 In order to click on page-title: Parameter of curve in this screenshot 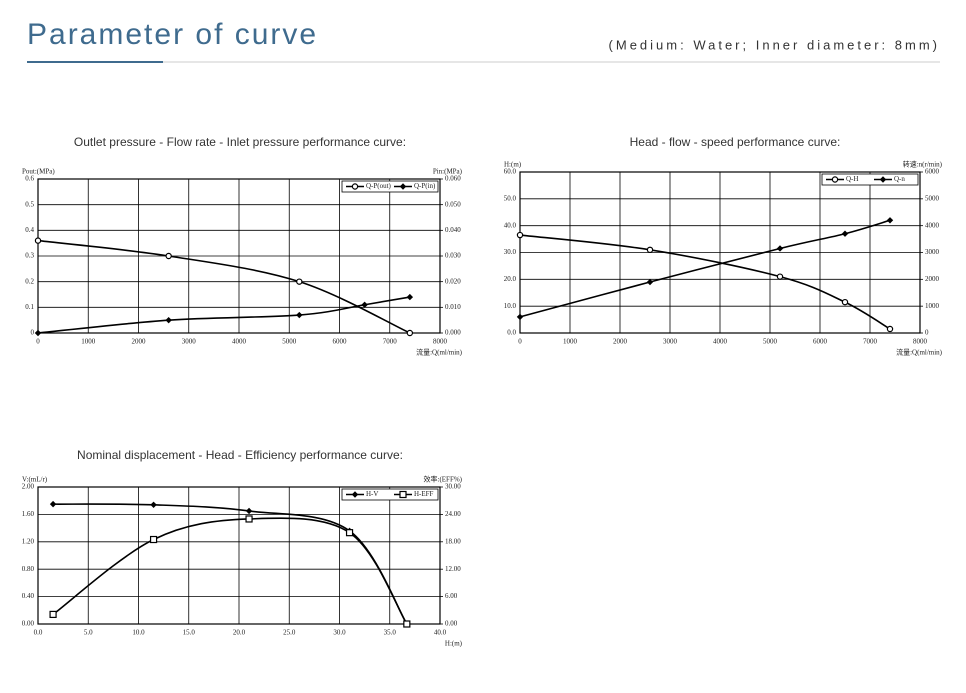, I will do `click(172, 34)`.